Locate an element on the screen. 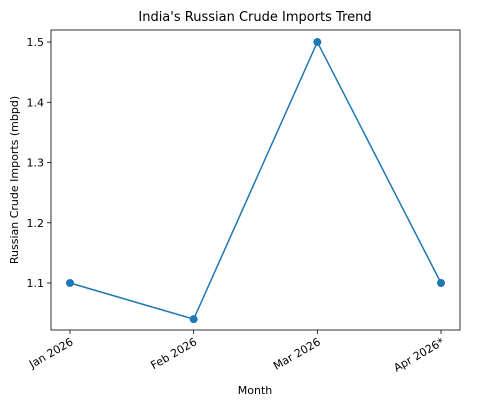 The image size is (481, 401). y-axis-label: Russian Crude Imports (mbpd) is located at coordinates (14, 180).